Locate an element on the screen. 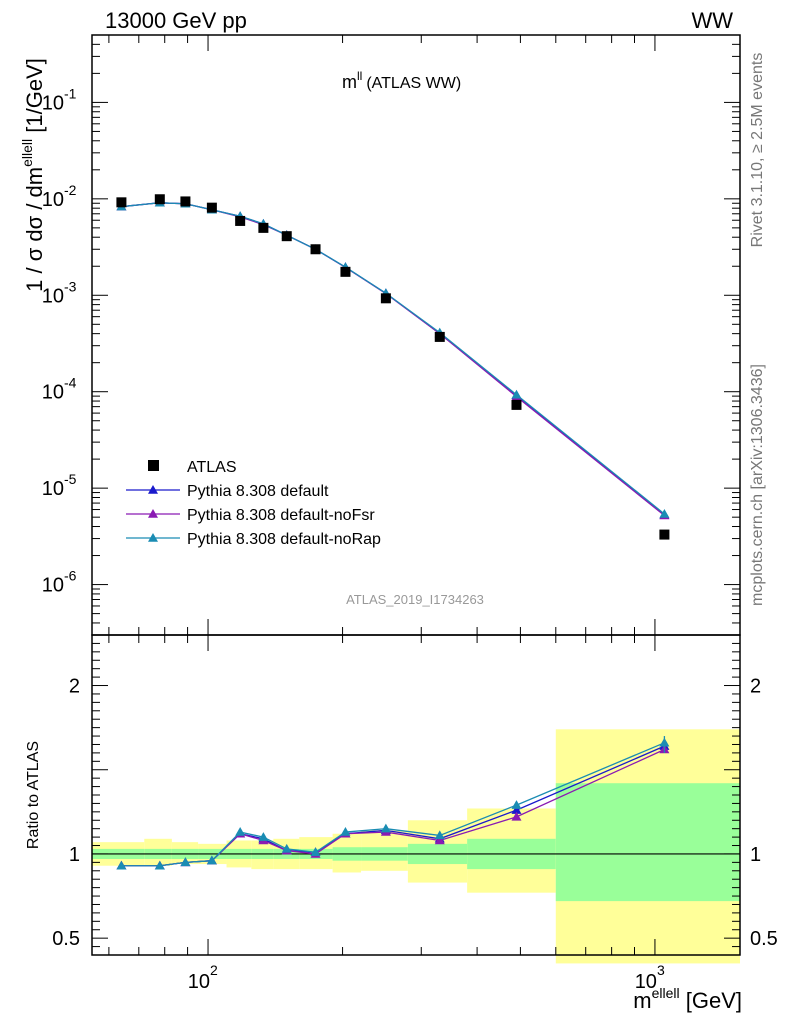 This screenshot has width=786, height=1024. y-tick-label-exponent: -6 is located at coordinates (70, 576).